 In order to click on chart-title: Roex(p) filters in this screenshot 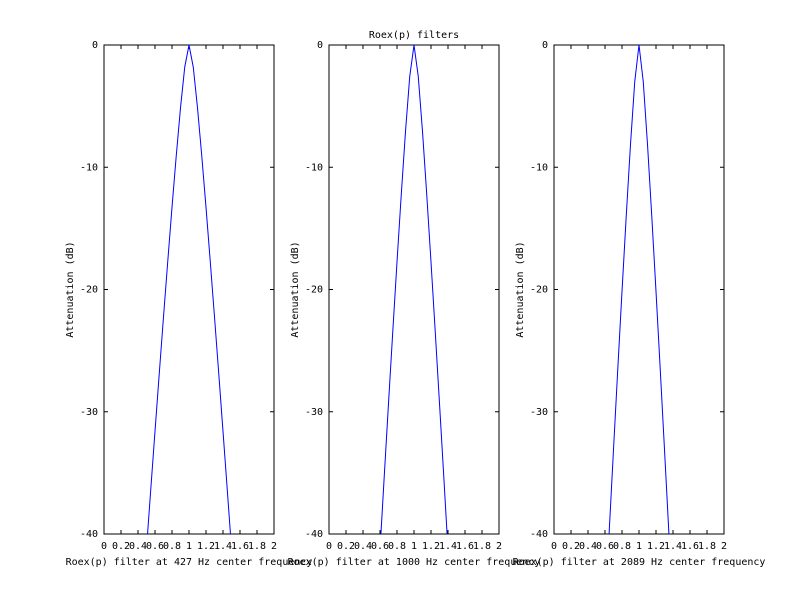, I will do `click(414, 35)`.